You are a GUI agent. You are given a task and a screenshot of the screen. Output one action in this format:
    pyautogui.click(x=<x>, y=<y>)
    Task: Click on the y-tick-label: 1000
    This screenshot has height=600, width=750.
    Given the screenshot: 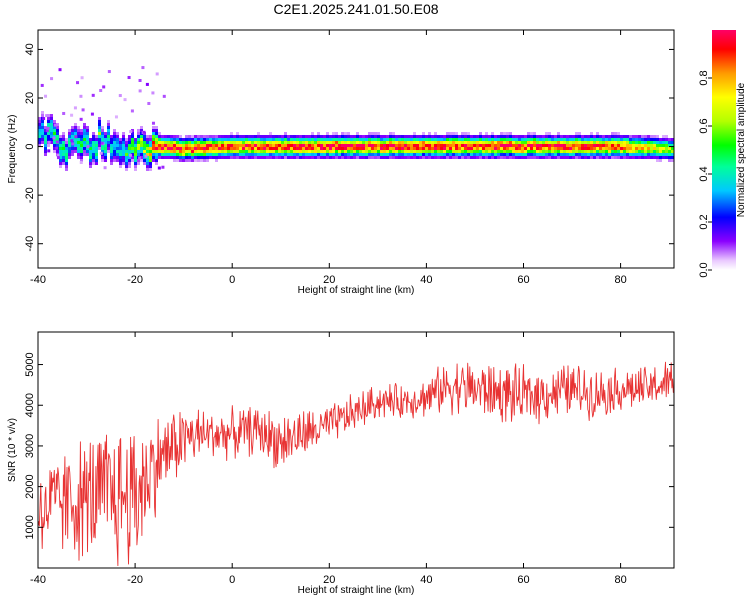 What is the action you would take?
    pyautogui.click(x=30, y=527)
    